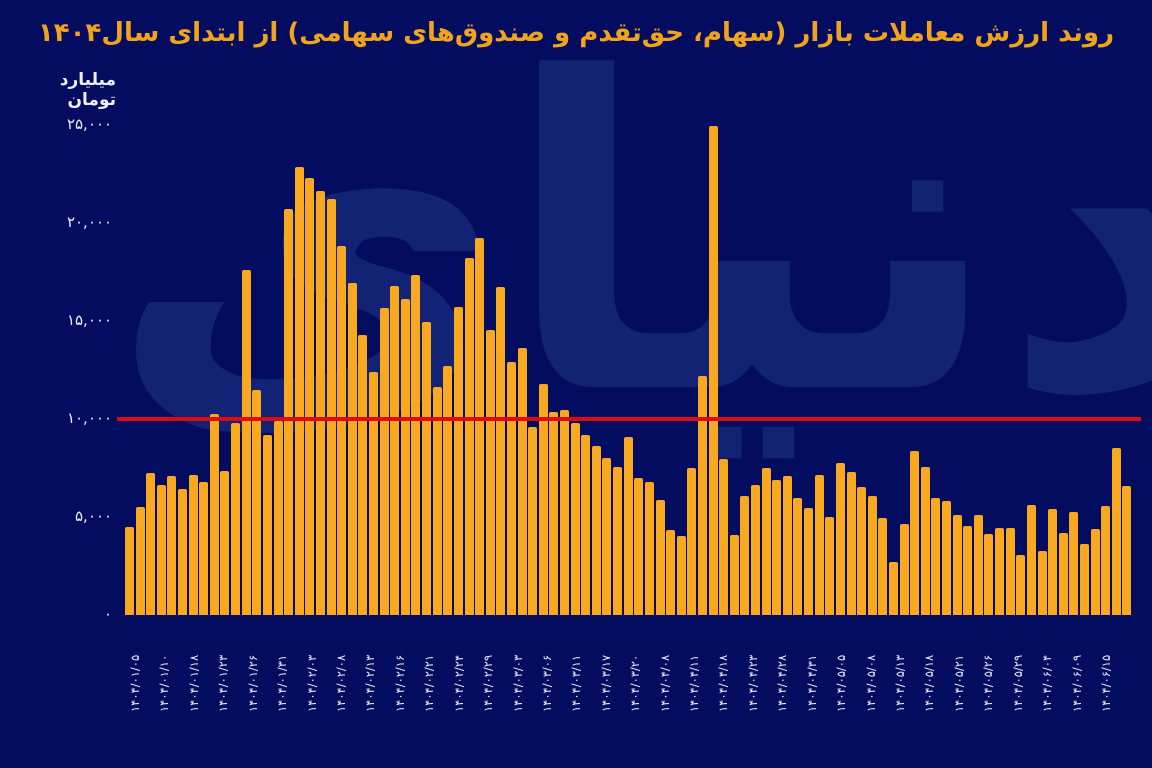 The width and height of the screenshot is (1152, 768). I want to click on x-tick-date-label: ۱۴۰۴/۰۳/۲۰, so click(635, 683).